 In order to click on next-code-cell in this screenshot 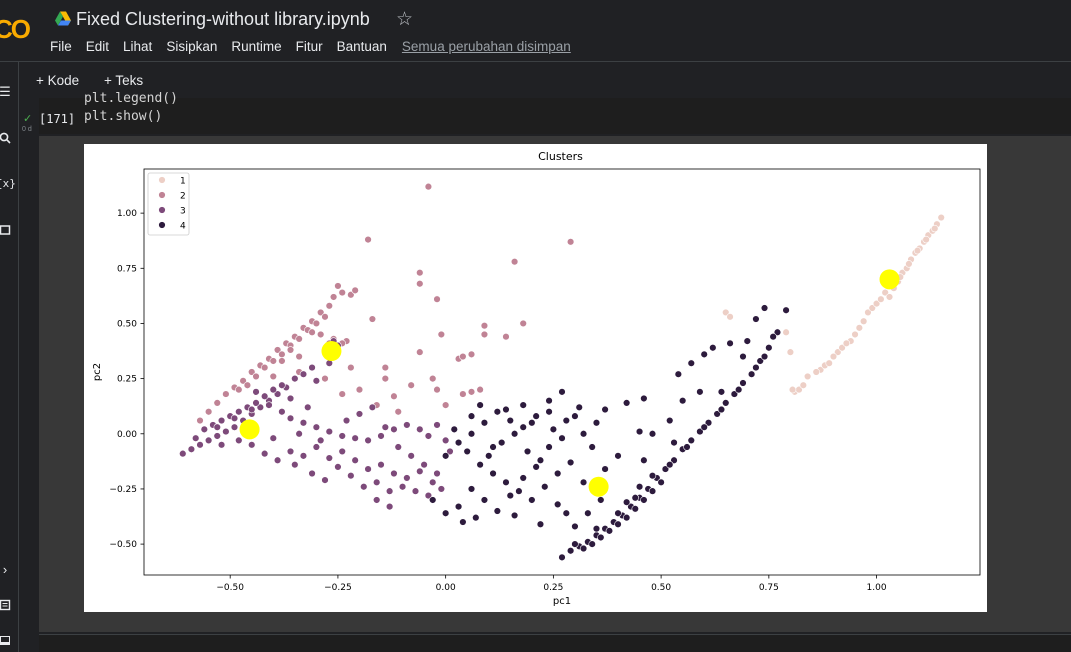, I will do `click(555, 643)`.